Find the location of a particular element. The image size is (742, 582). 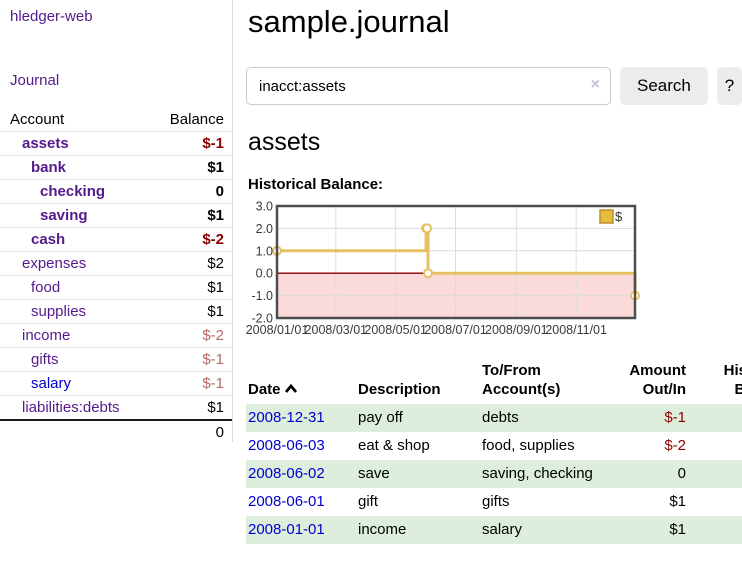

account-name-cell: cash is located at coordinates (76, 239).